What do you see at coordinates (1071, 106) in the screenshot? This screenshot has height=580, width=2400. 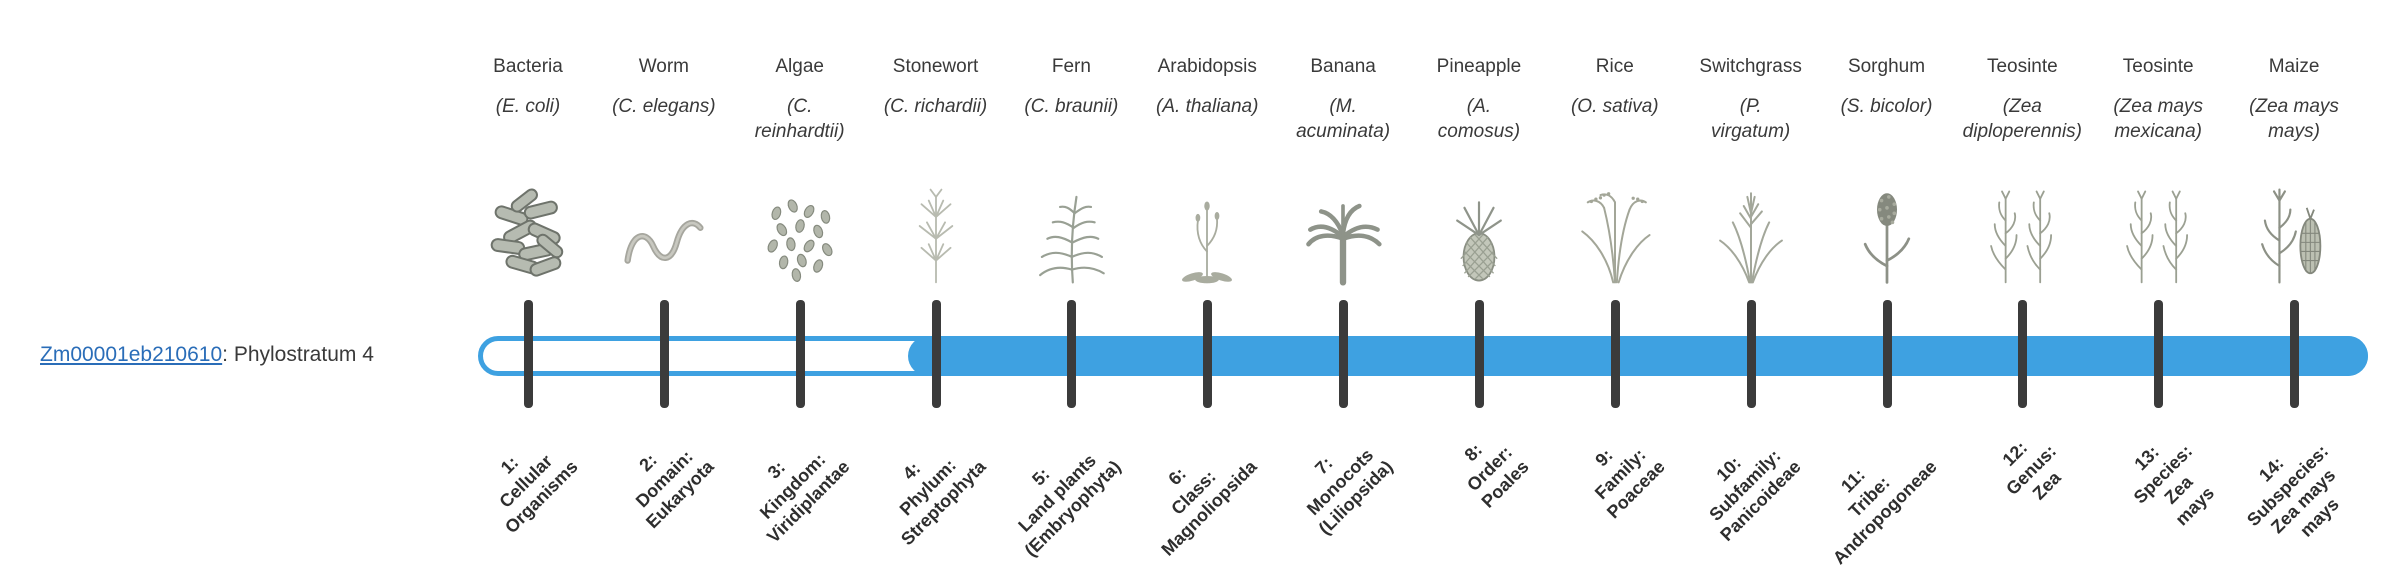 I see `organism-scientific-name: (C. braunii)` at bounding box center [1071, 106].